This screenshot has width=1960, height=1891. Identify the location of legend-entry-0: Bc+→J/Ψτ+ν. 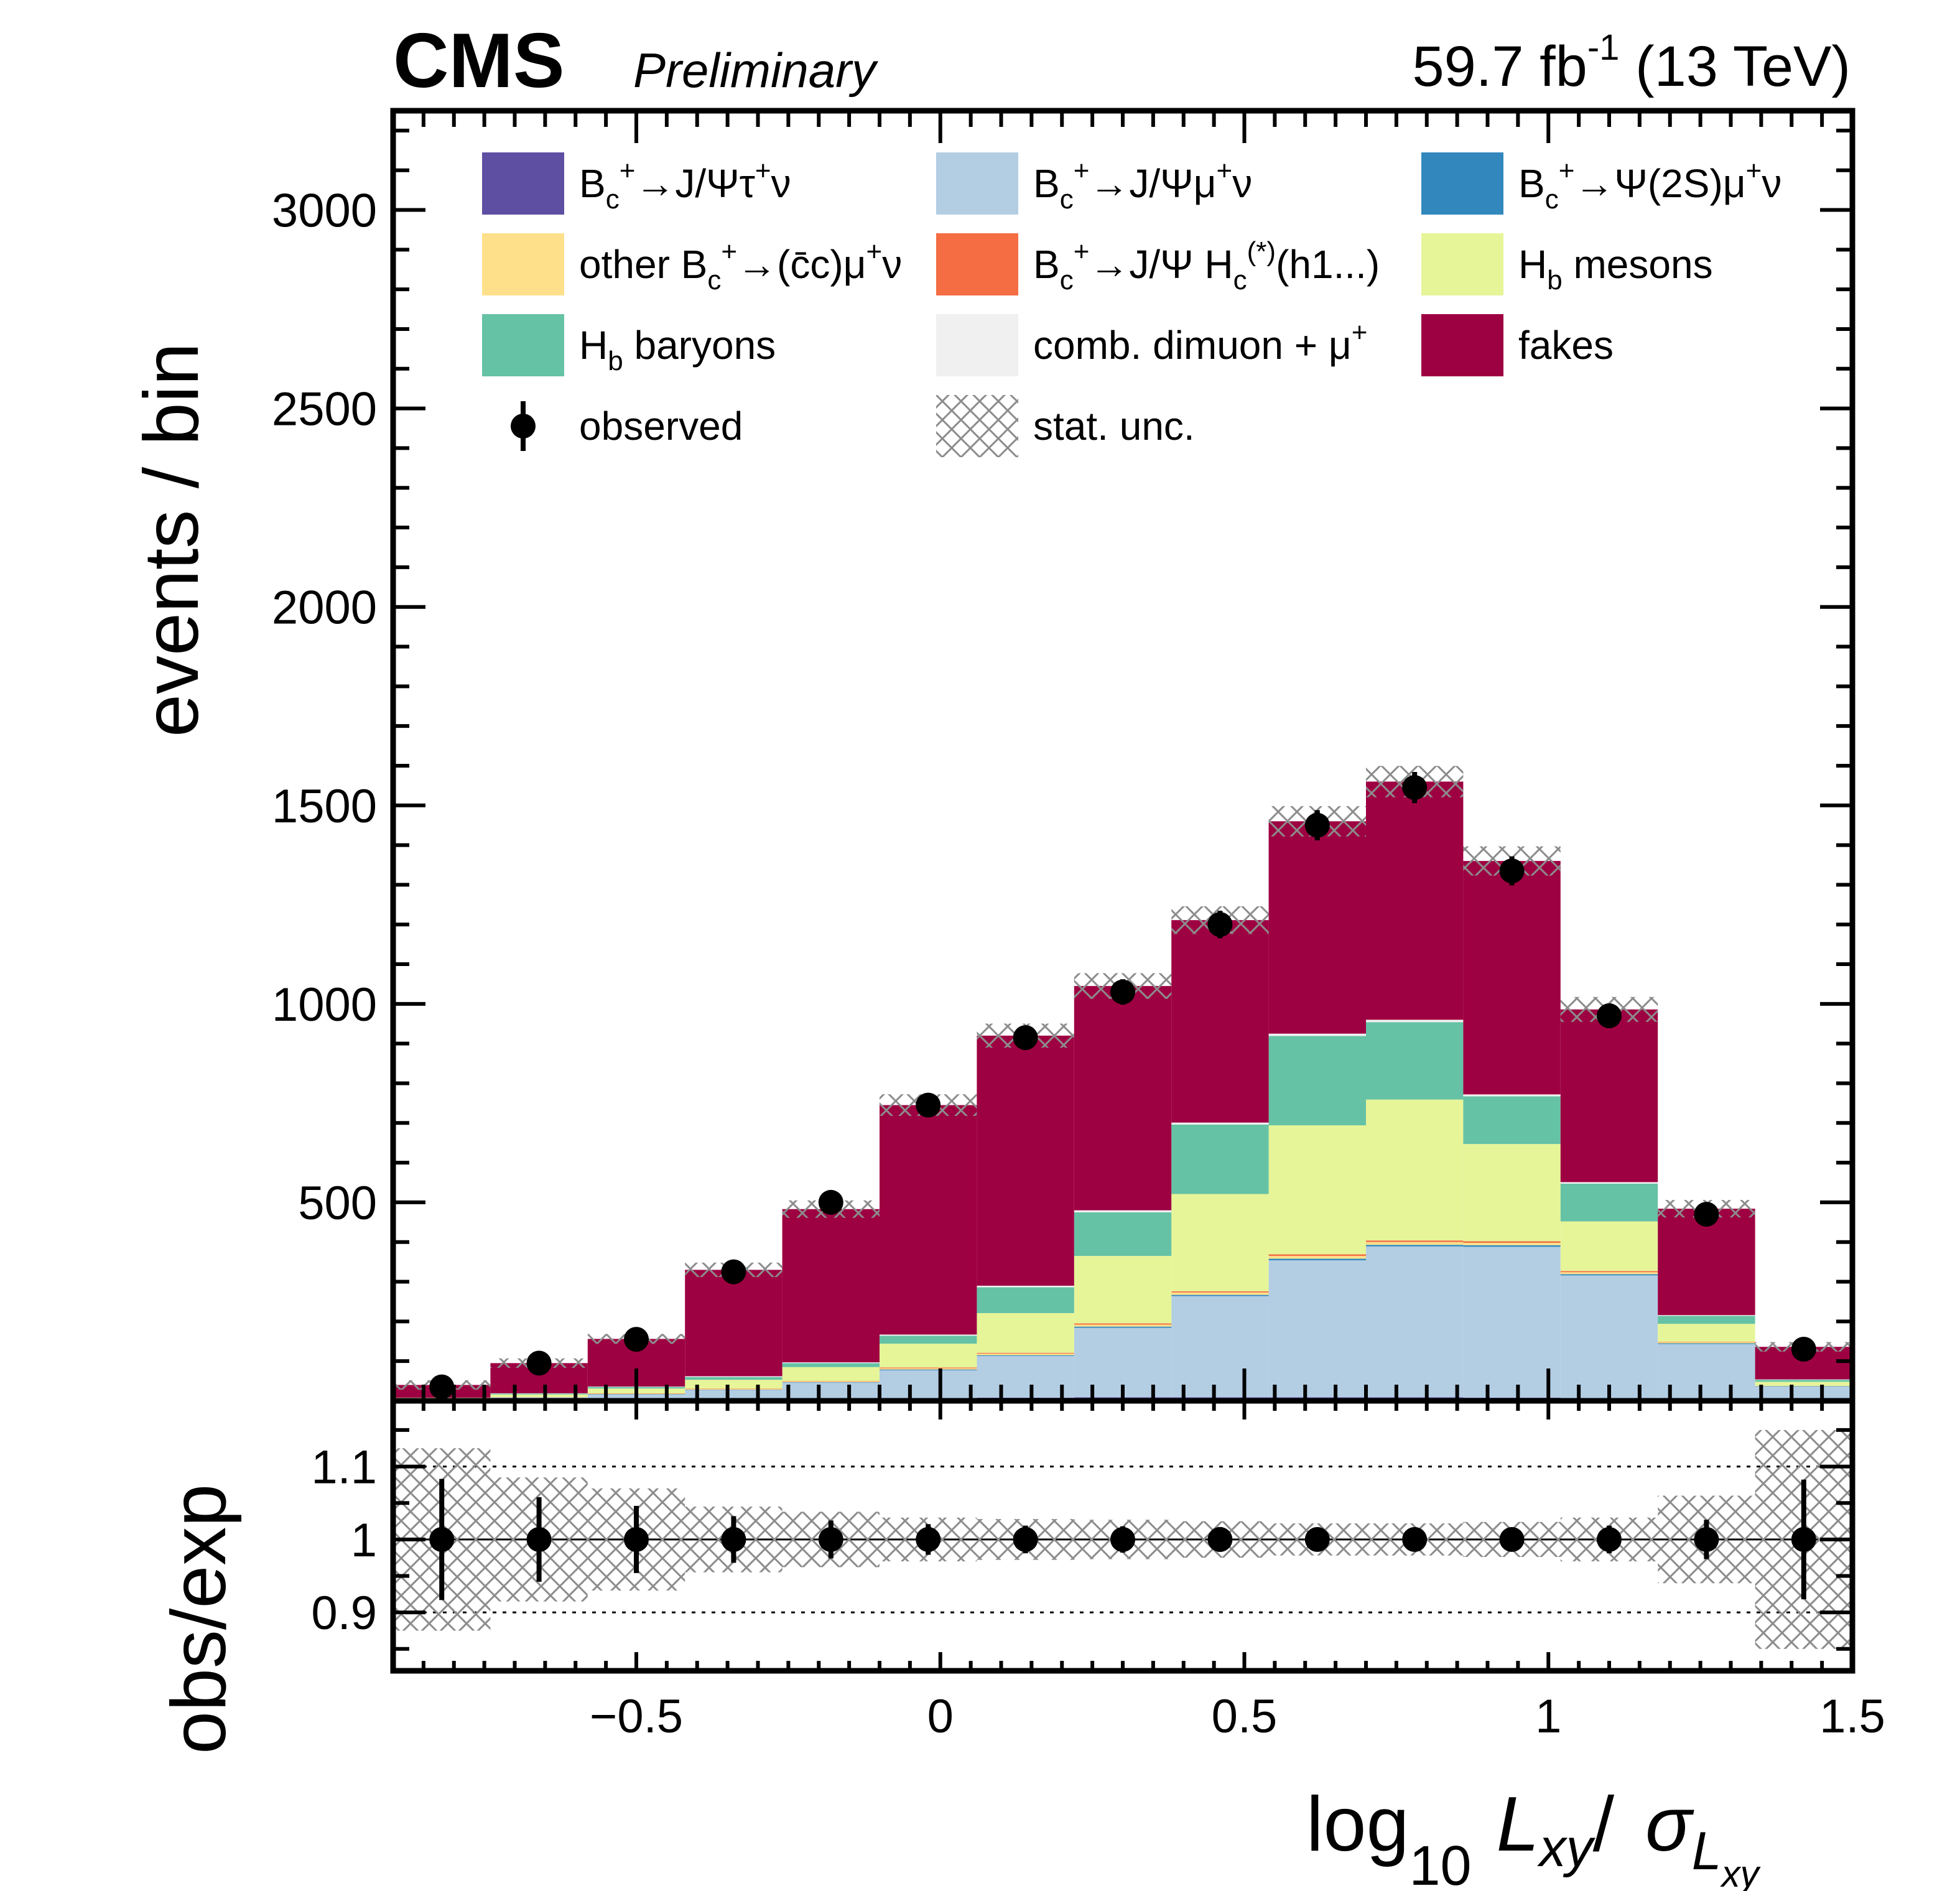
(636, 183).